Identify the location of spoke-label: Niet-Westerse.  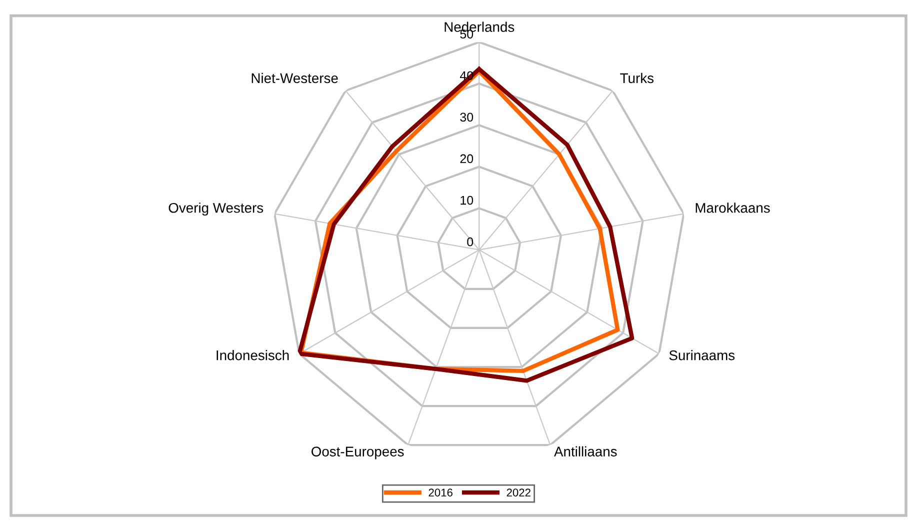
(295, 78).